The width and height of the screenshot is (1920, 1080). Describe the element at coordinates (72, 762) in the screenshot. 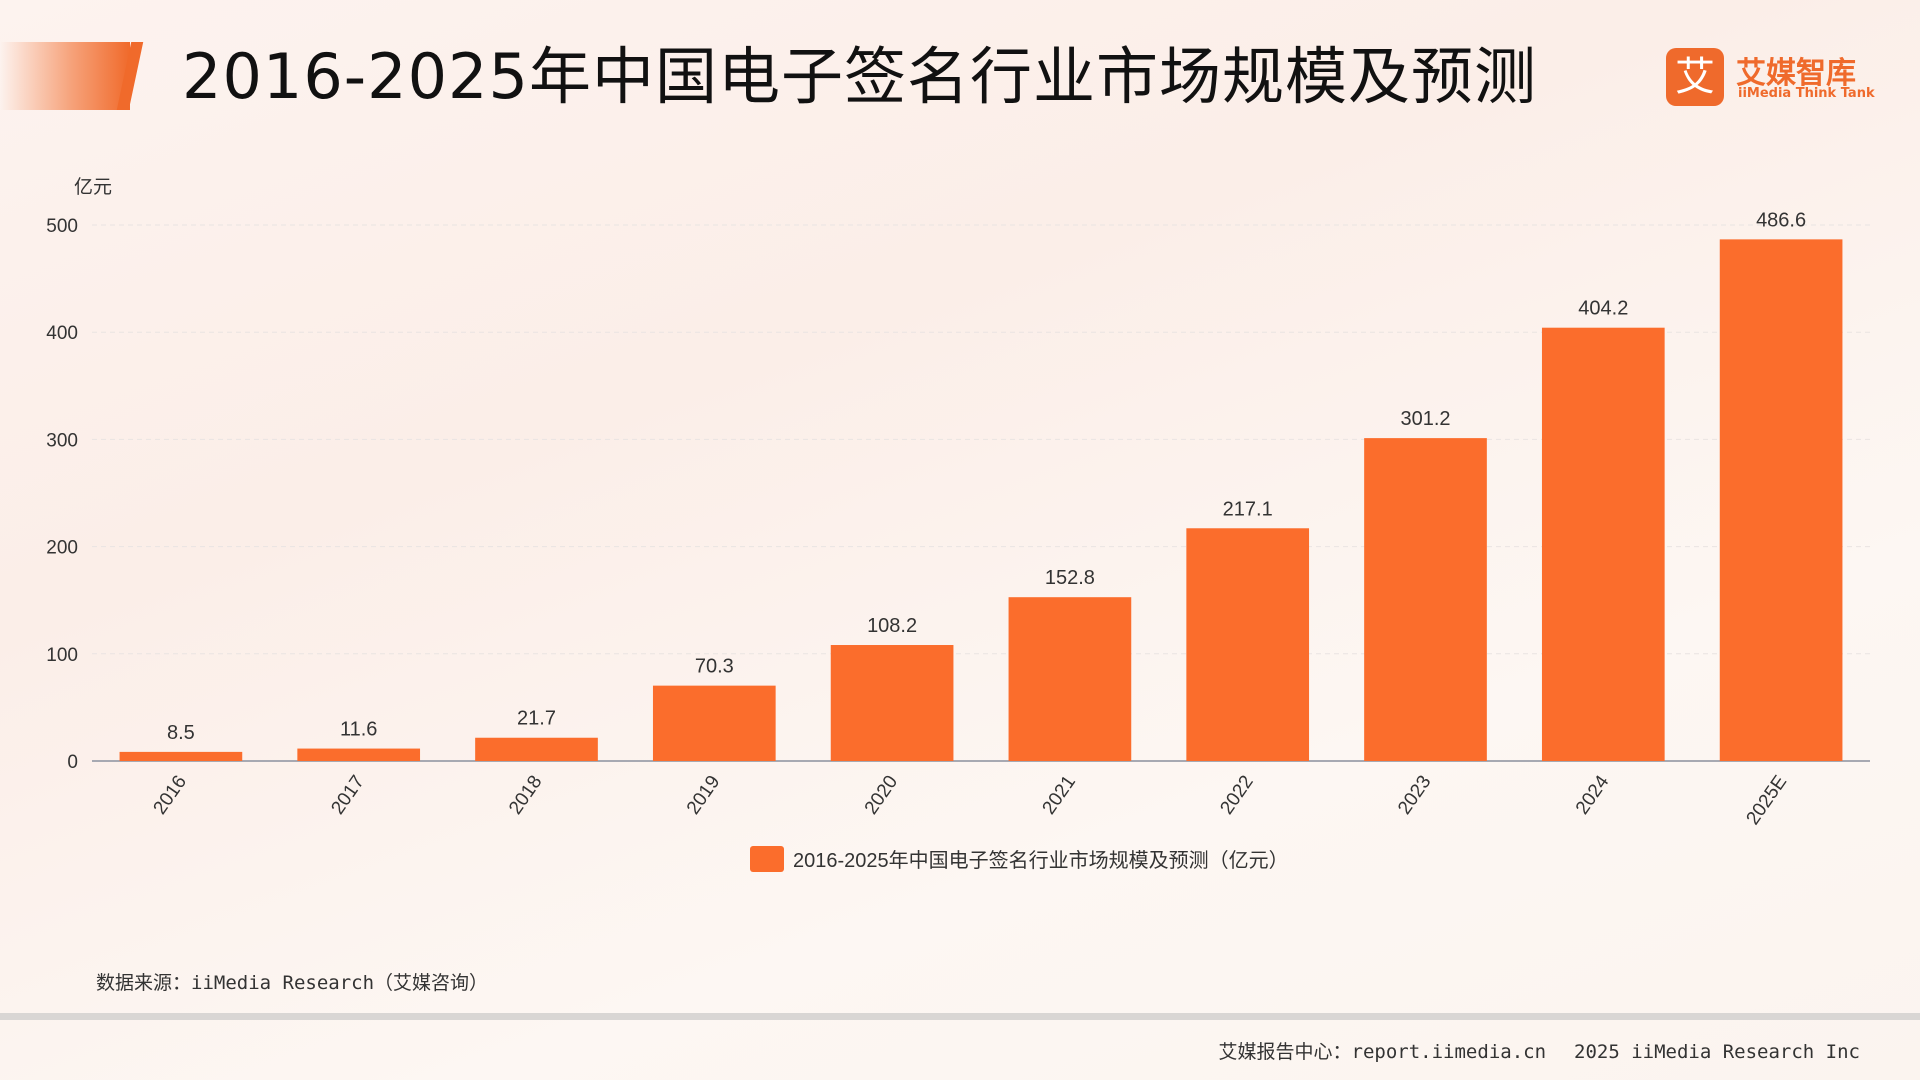

I see `y-tick-label: 0` at that location.